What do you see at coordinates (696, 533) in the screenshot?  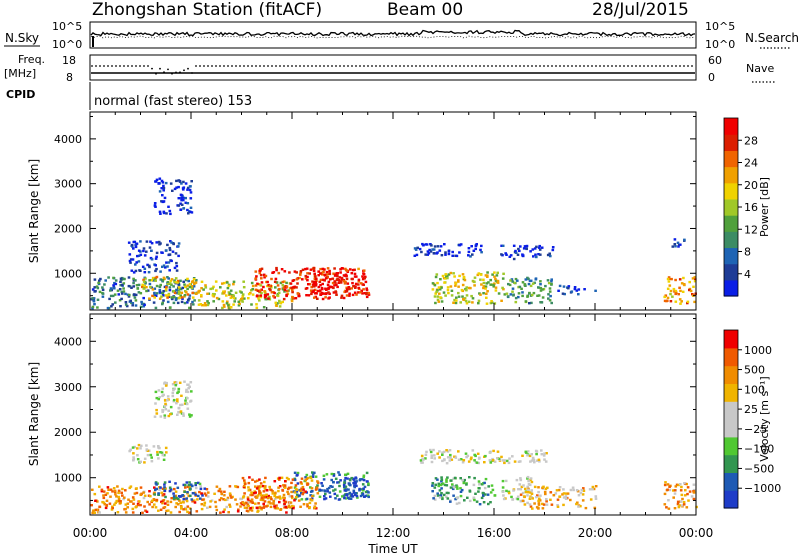 I see `time-tick-label: 00:00` at bounding box center [696, 533].